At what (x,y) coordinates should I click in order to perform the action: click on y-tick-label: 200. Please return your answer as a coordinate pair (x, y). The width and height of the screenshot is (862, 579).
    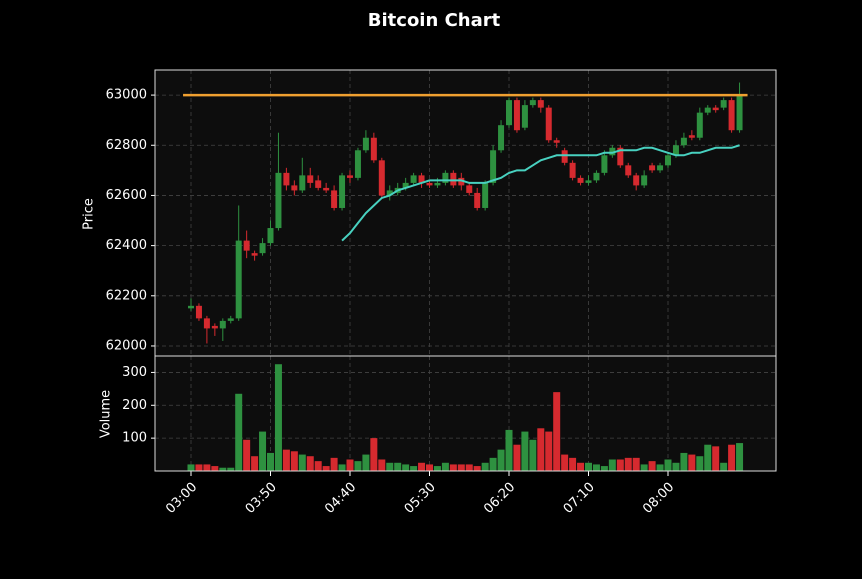
    Looking at the image, I should click on (134, 405).